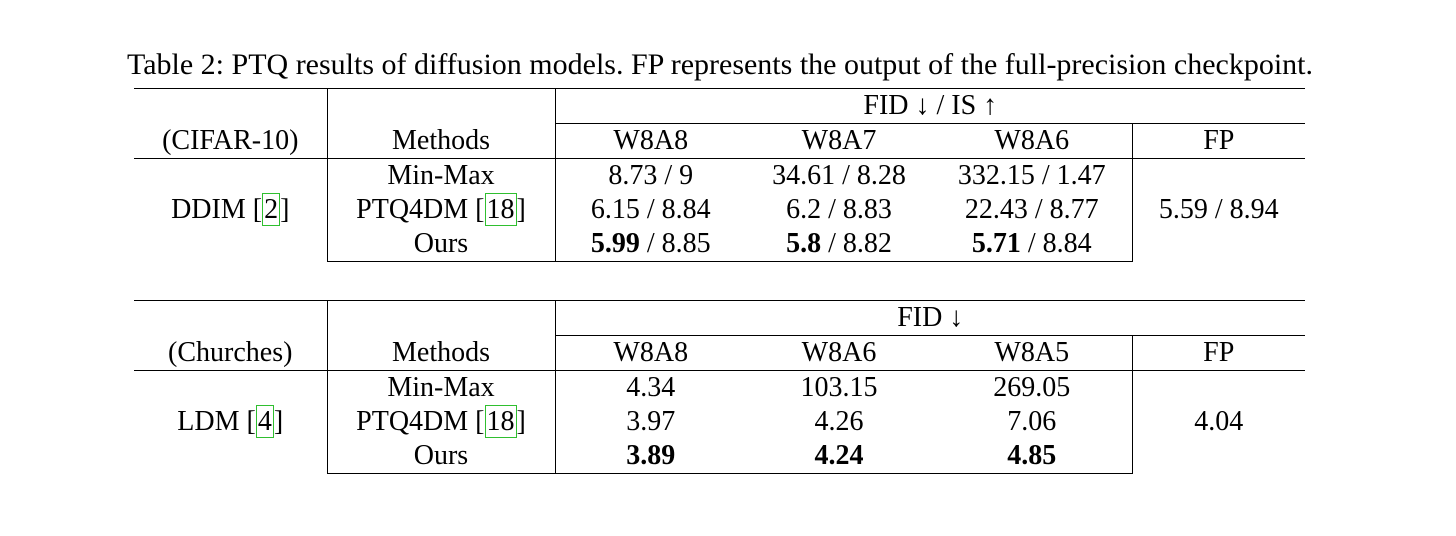 The height and width of the screenshot is (536, 1456). I want to click on column-header: W8A5, so click(1032, 353).